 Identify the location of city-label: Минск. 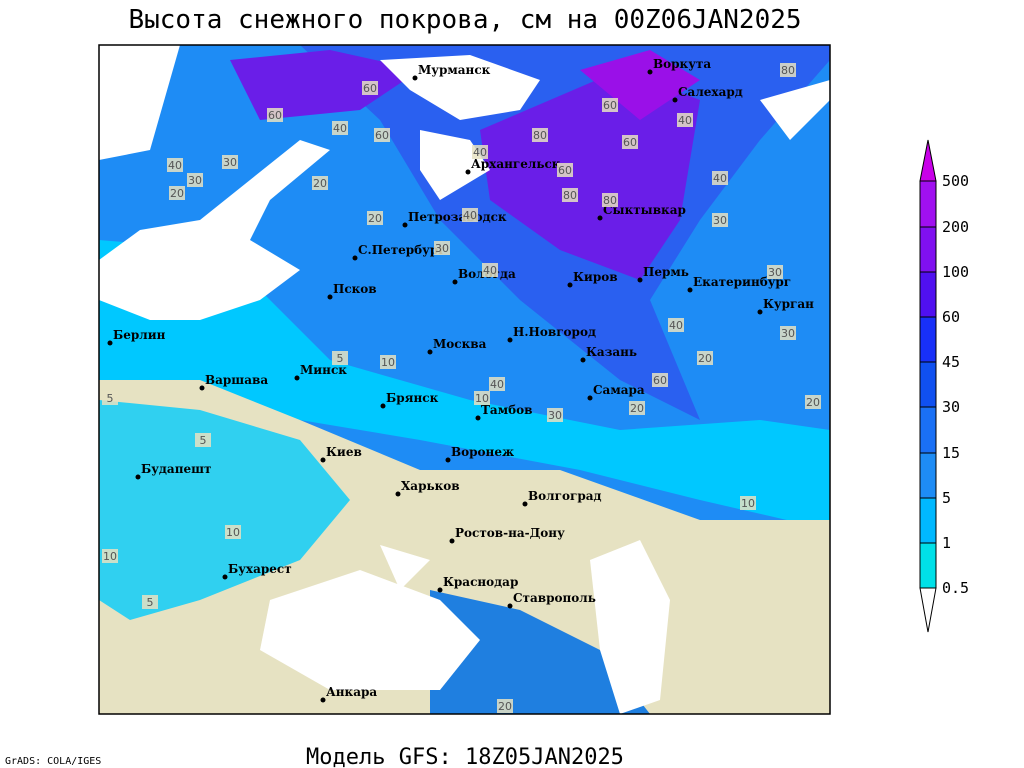
(323, 370).